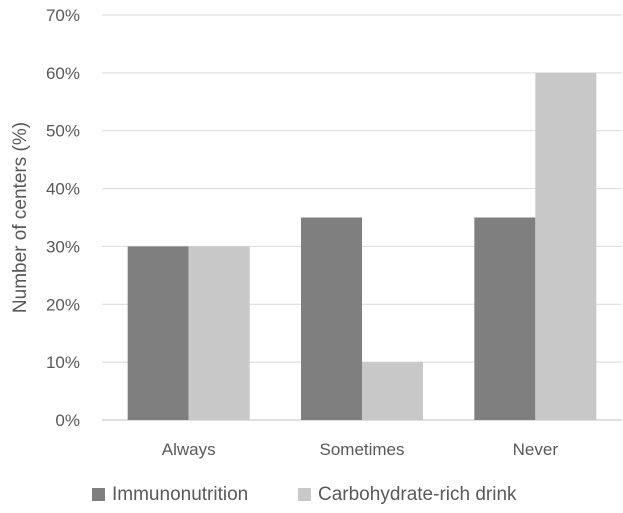 This screenshot has width=623, height=513. I want to click on x-tick-labels: Always Sometimes Never, so click(360, 449).